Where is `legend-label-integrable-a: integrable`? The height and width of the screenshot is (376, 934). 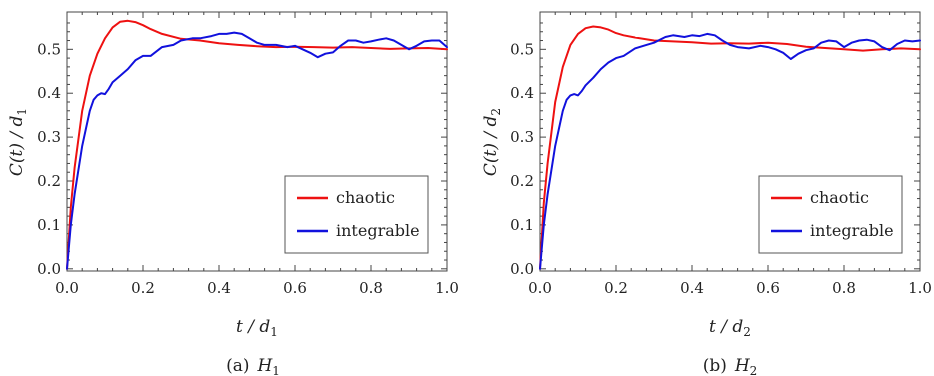 legend-label-integrable-a: integrable is located at coordinates (378, 230).